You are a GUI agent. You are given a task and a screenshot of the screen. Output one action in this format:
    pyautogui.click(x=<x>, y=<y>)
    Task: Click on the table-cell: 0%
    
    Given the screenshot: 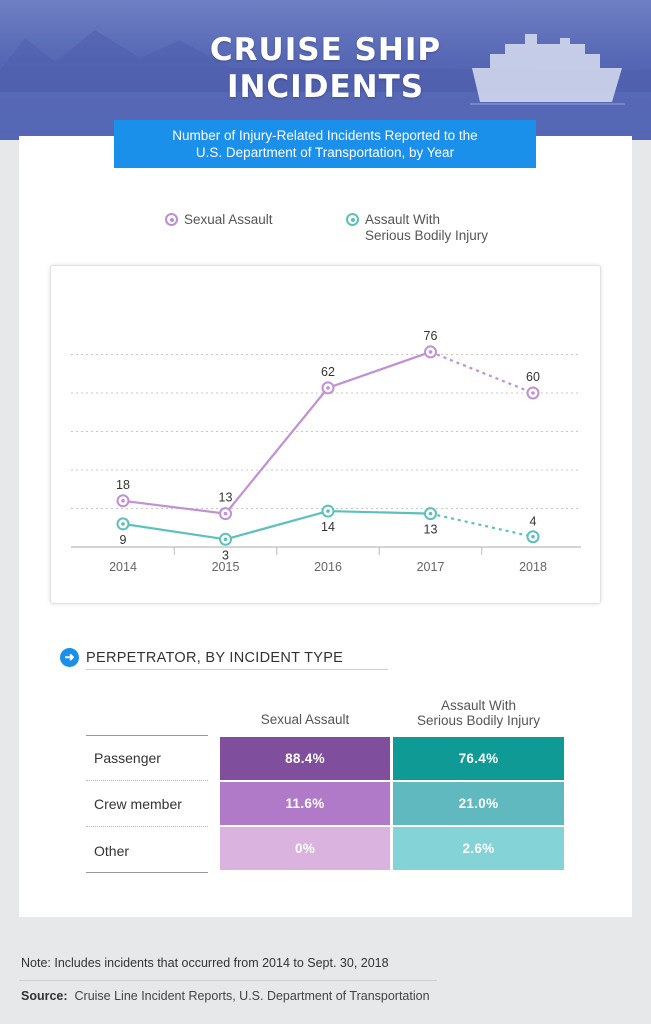 What is the action you would take?
    pyautogui.click(x=305, y=848)
    